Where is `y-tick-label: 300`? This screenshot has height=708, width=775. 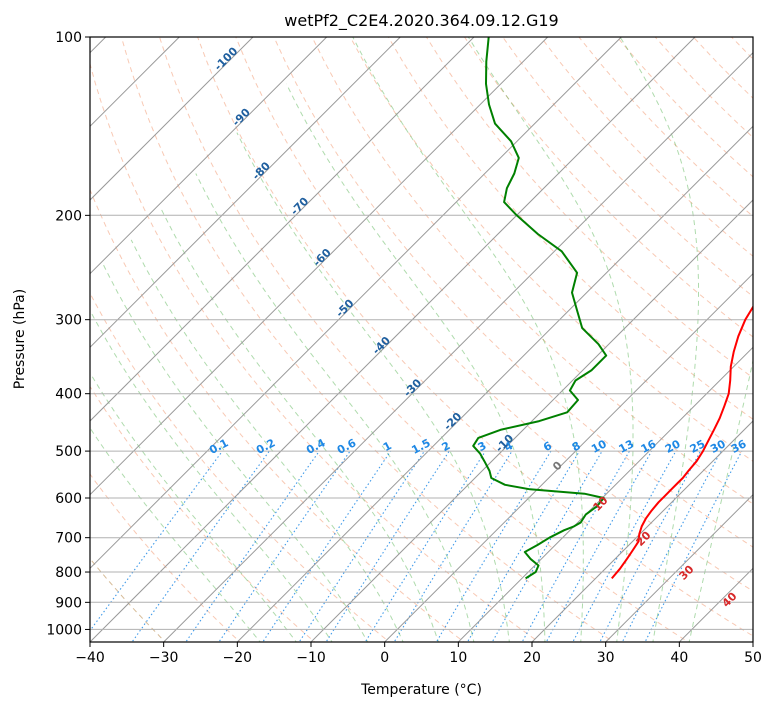
y-tick-label: 300 is located at coordinates (68, 321).